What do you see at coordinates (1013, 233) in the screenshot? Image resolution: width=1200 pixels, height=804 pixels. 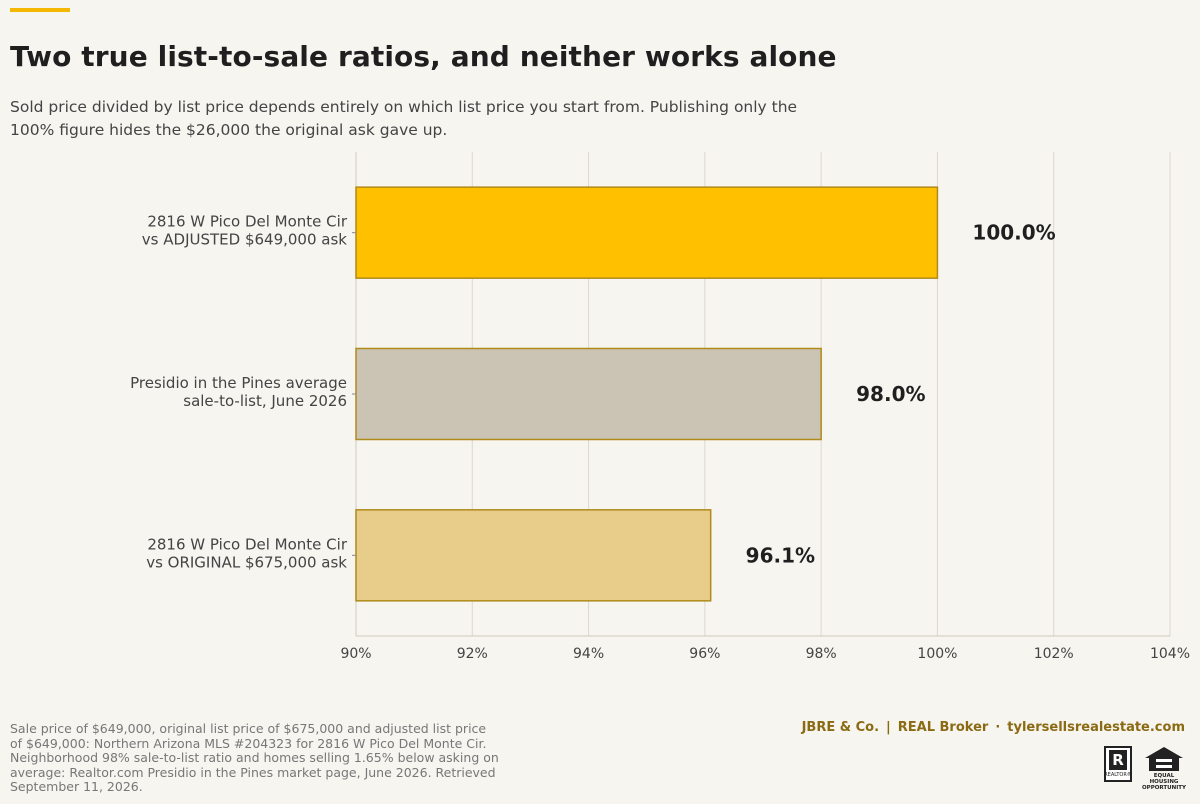 I see `value-label: 100.0%` at bounding box center [1013, 233].